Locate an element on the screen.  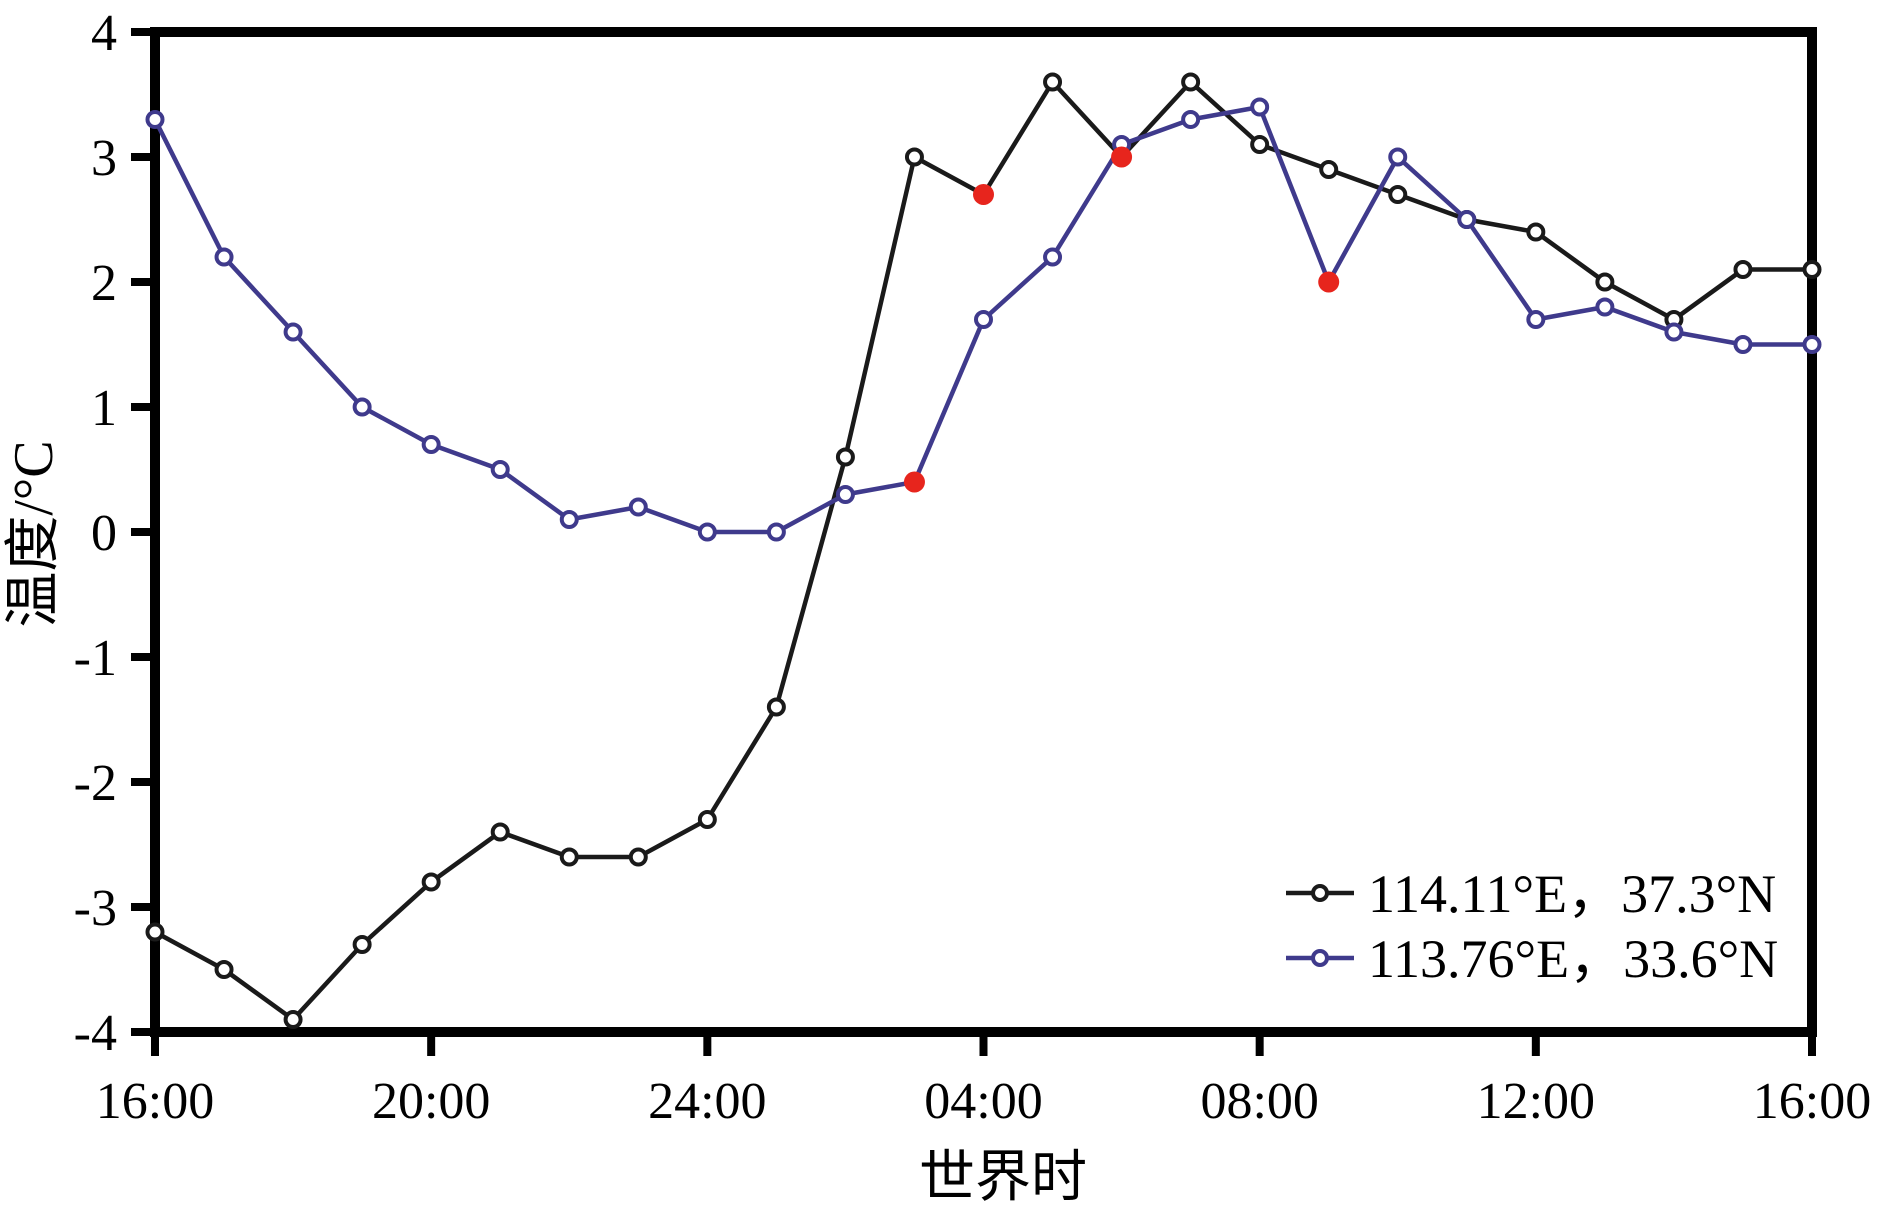
legend-label: 114.11°E，37.3°N is located at coordinates (1572, 894).